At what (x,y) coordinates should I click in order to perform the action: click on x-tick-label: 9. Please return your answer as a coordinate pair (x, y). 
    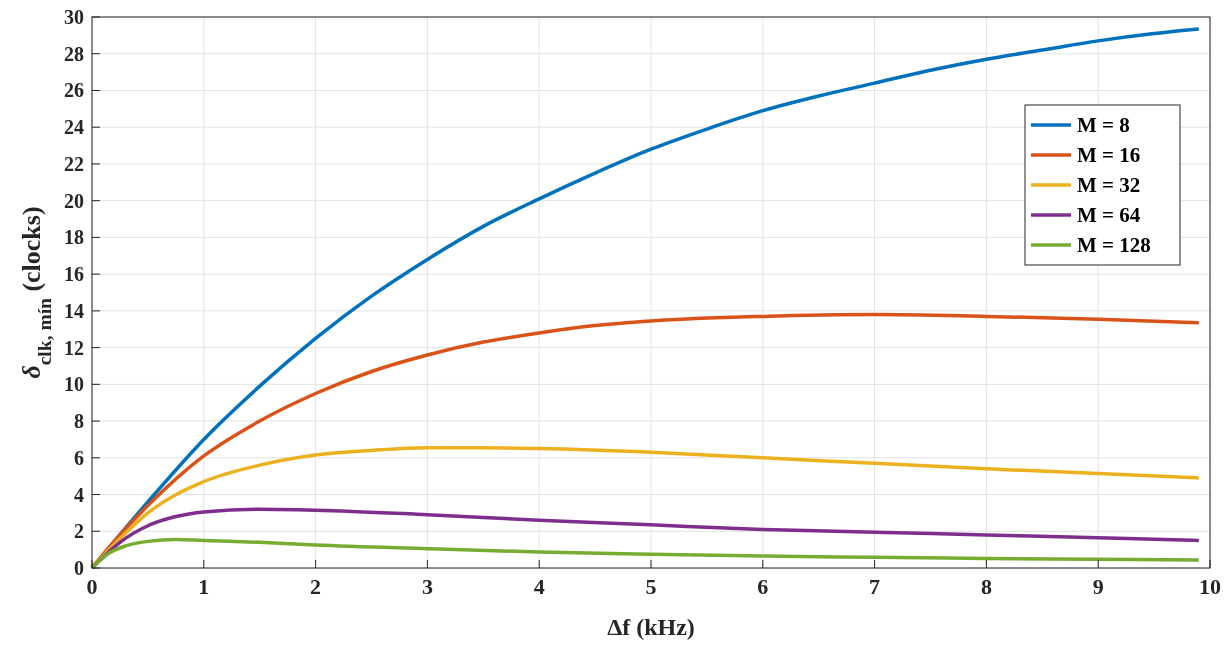
    Looking at the image, I should click on (1098, 586).